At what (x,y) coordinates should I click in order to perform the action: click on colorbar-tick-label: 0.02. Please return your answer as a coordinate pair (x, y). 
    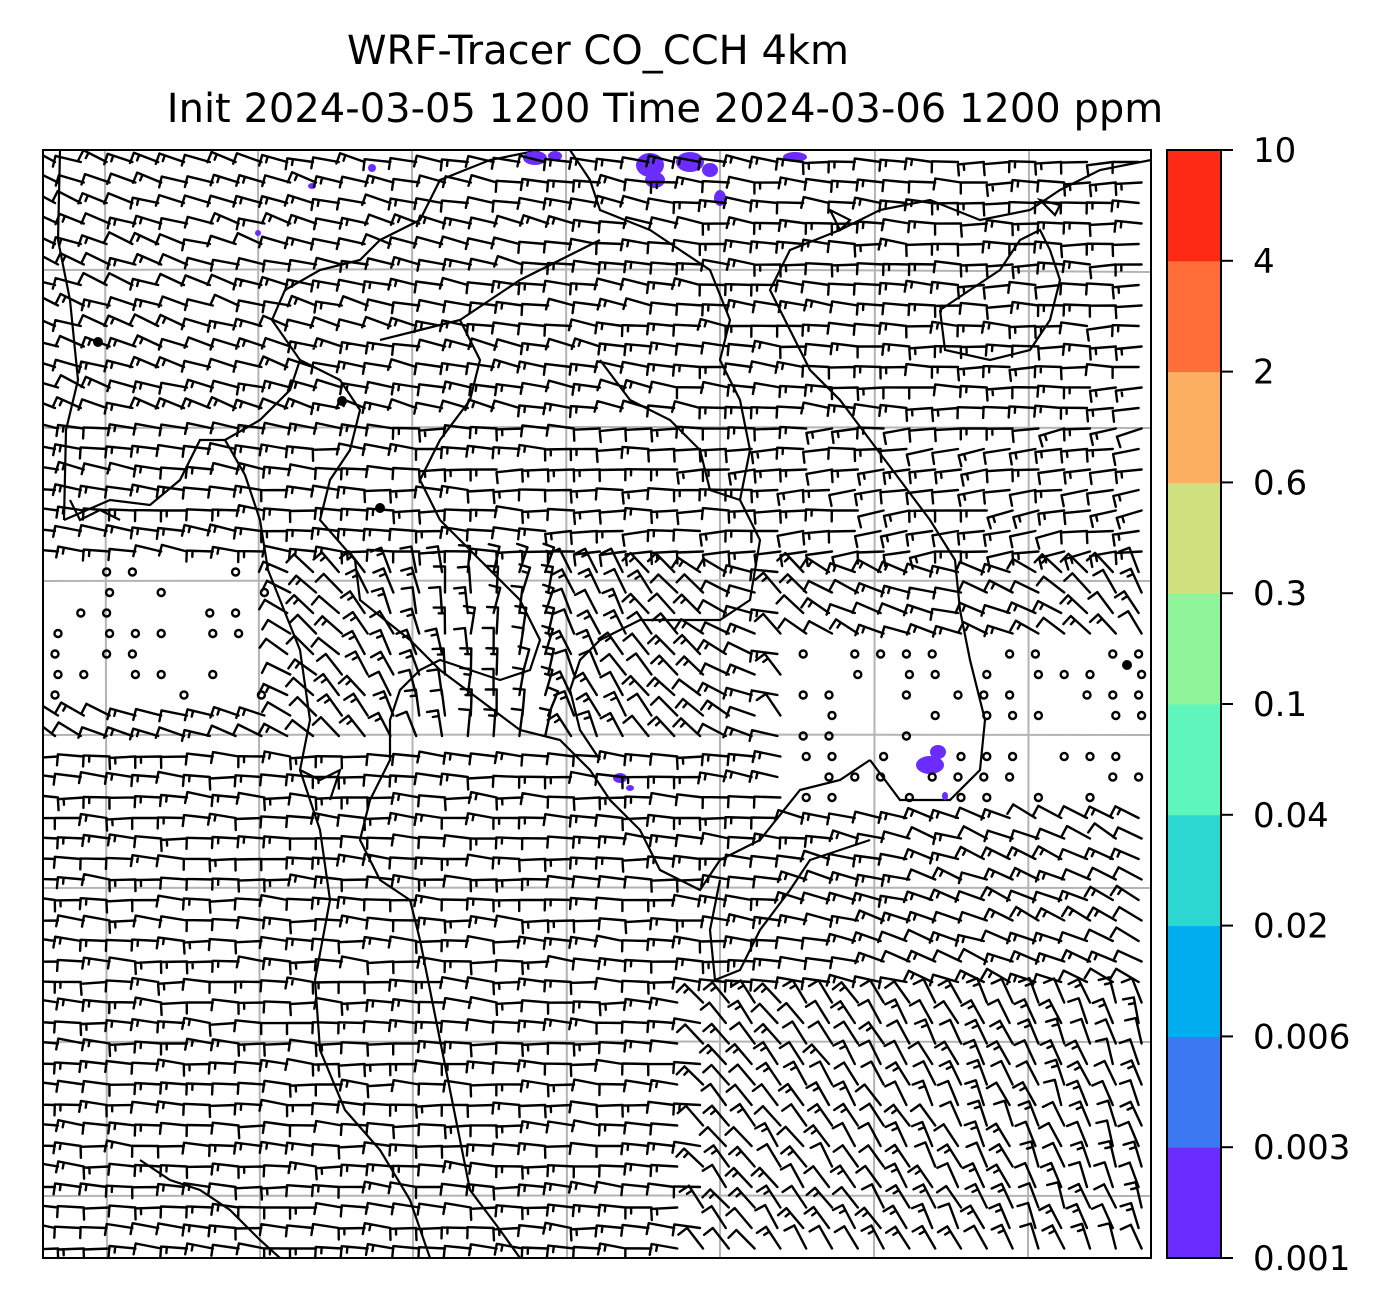
    Looking at the image, I should click on (1291, 927).